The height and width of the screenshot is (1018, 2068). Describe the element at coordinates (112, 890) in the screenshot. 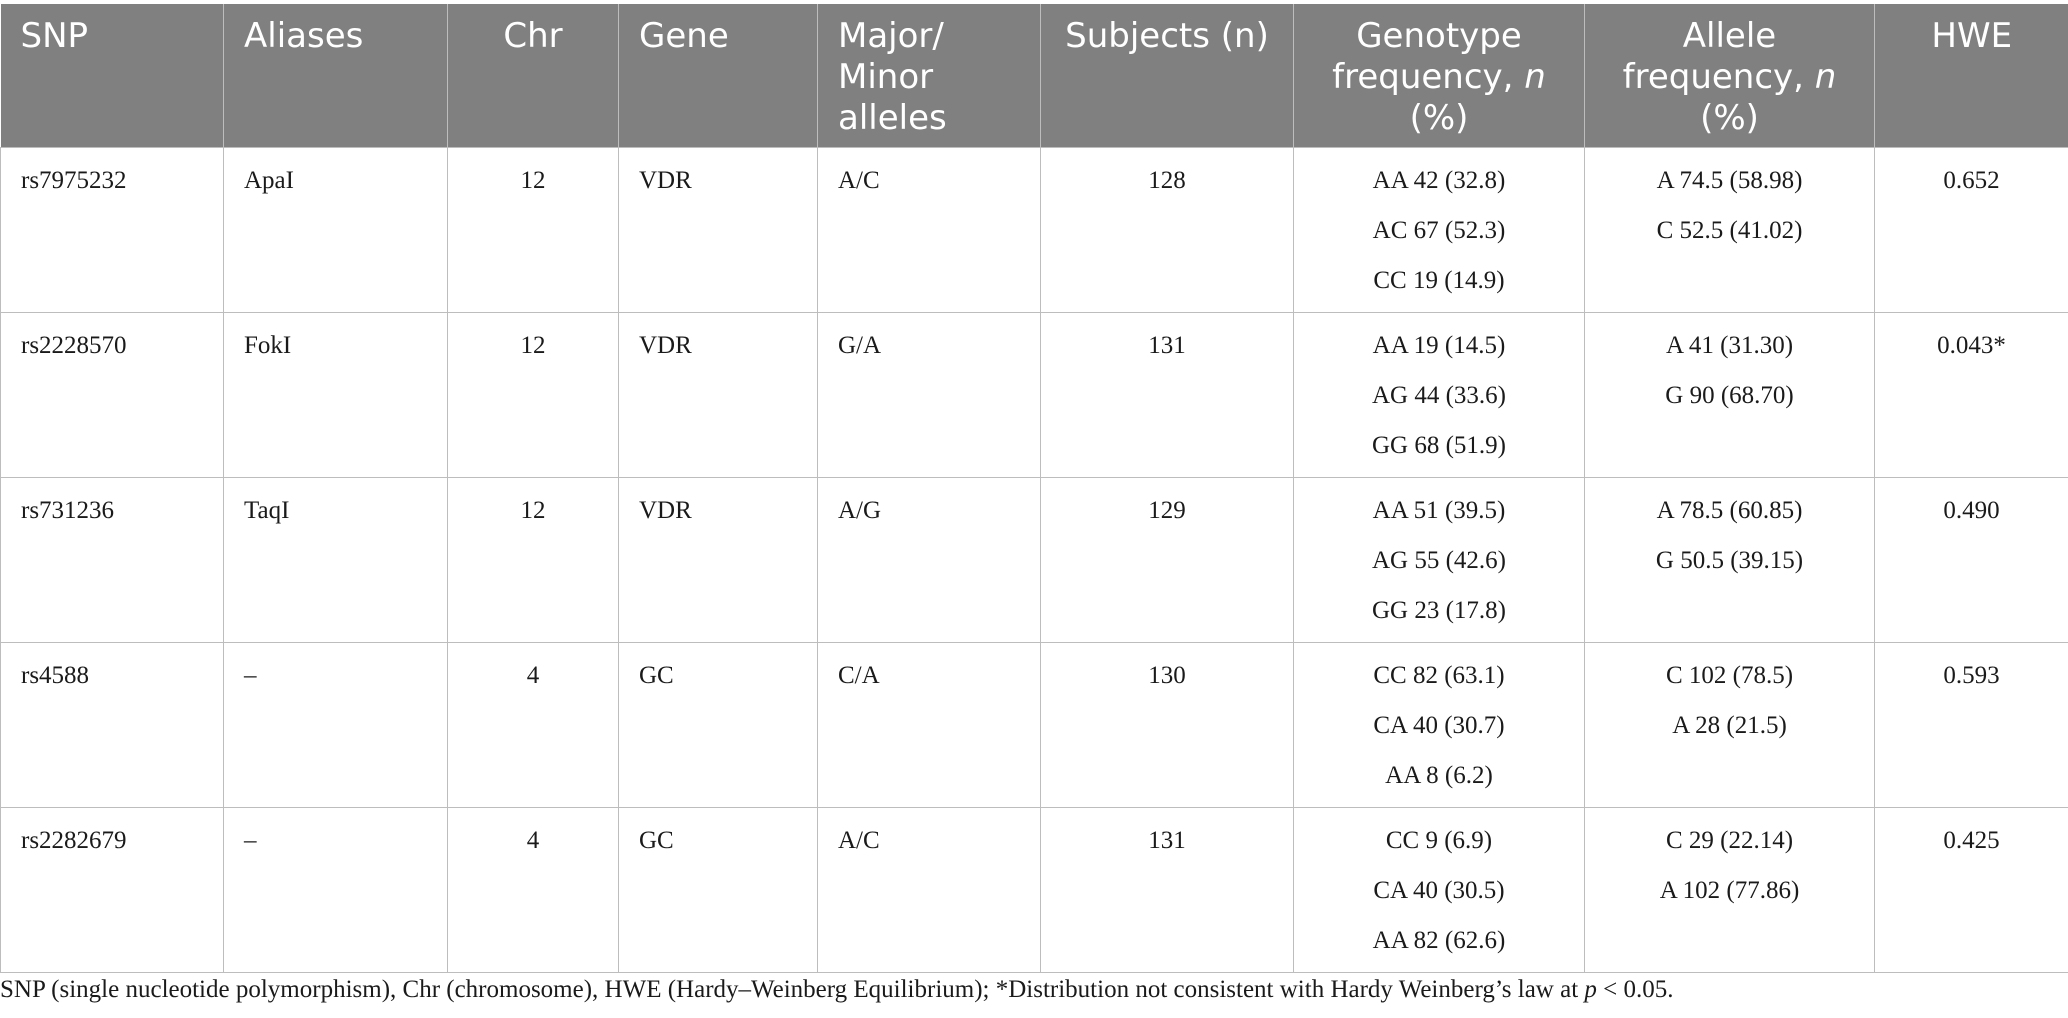

I see `snp-cell: rs2282679` at that location.